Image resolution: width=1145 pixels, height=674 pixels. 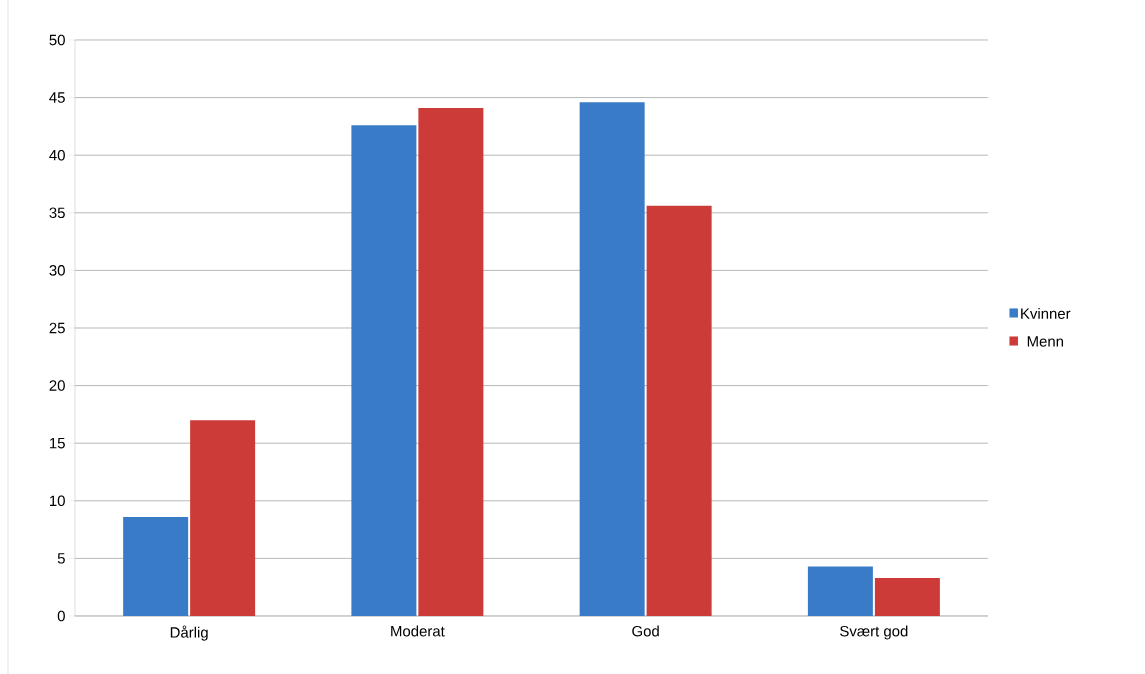 What do you see at coordinates (57, 328) in the screenshot?
I see `y-tick-label: 25` at bounding box center [57, 328].